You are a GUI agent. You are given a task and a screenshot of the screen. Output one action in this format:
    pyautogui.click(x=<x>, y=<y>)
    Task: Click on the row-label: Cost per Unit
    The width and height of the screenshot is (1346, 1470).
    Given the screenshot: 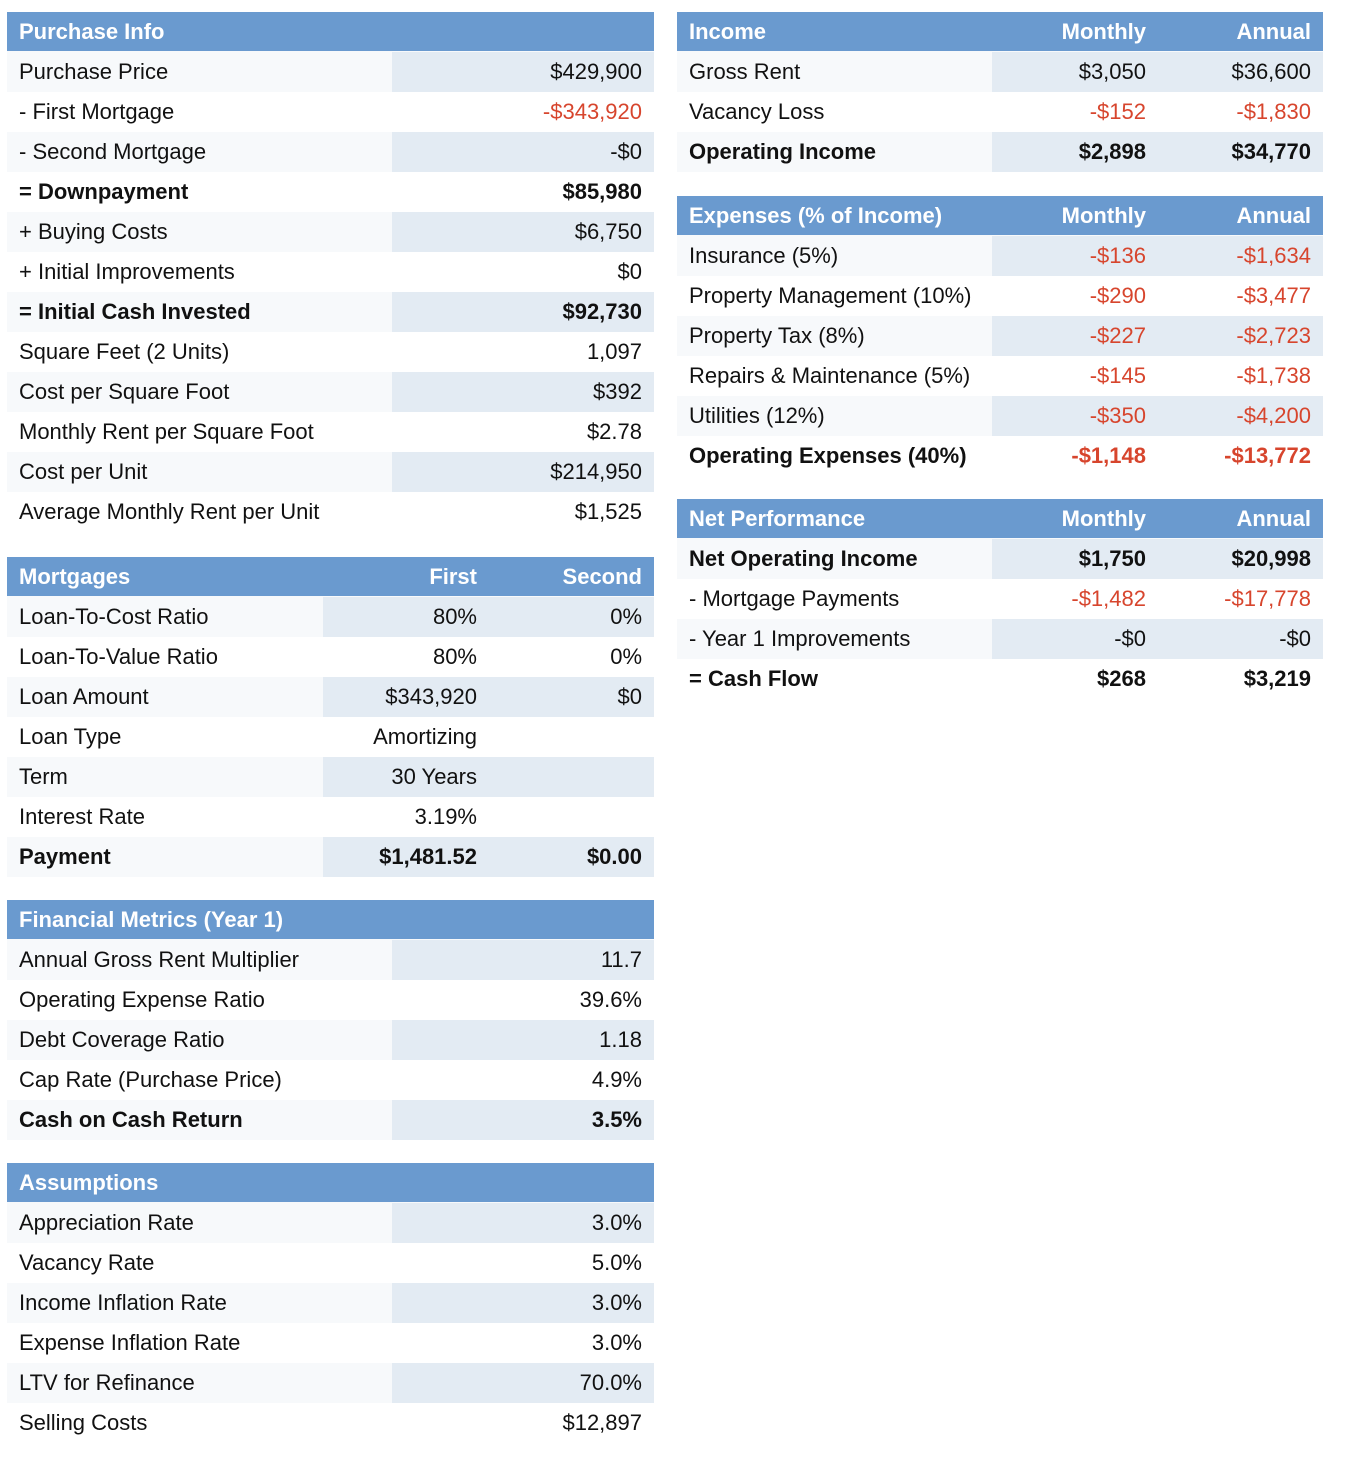 What is the action you would take?
    pyautogui.click(x=199, y=472)
    